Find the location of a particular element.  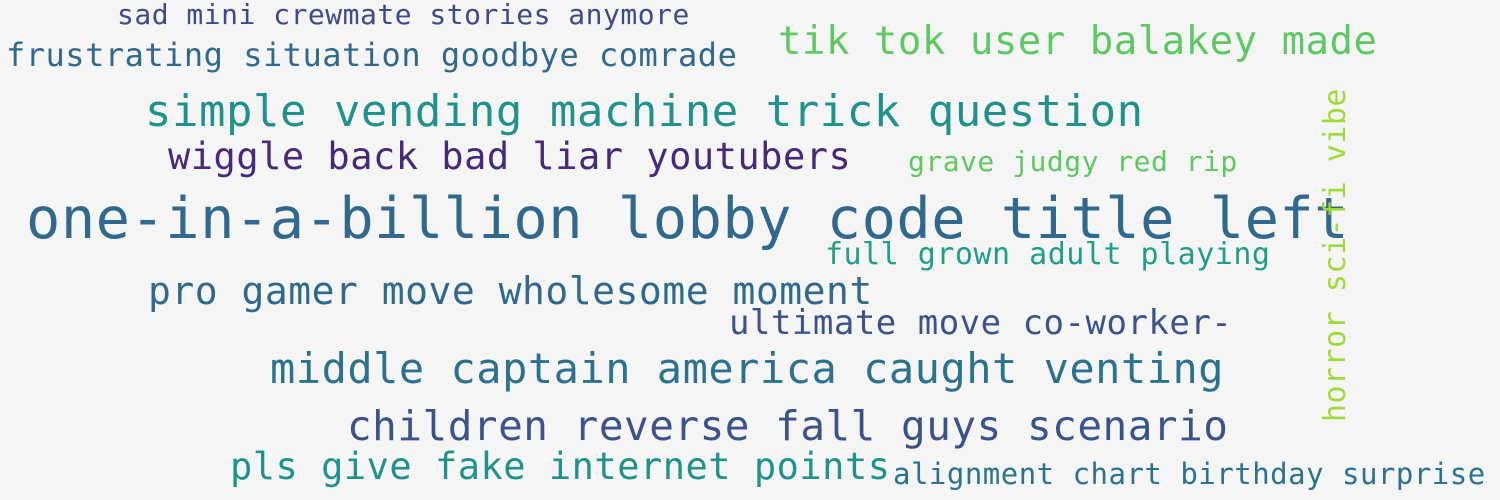

word-cloud-phrase: children reverse fall guys scenario is located at coordinates (788, 426).